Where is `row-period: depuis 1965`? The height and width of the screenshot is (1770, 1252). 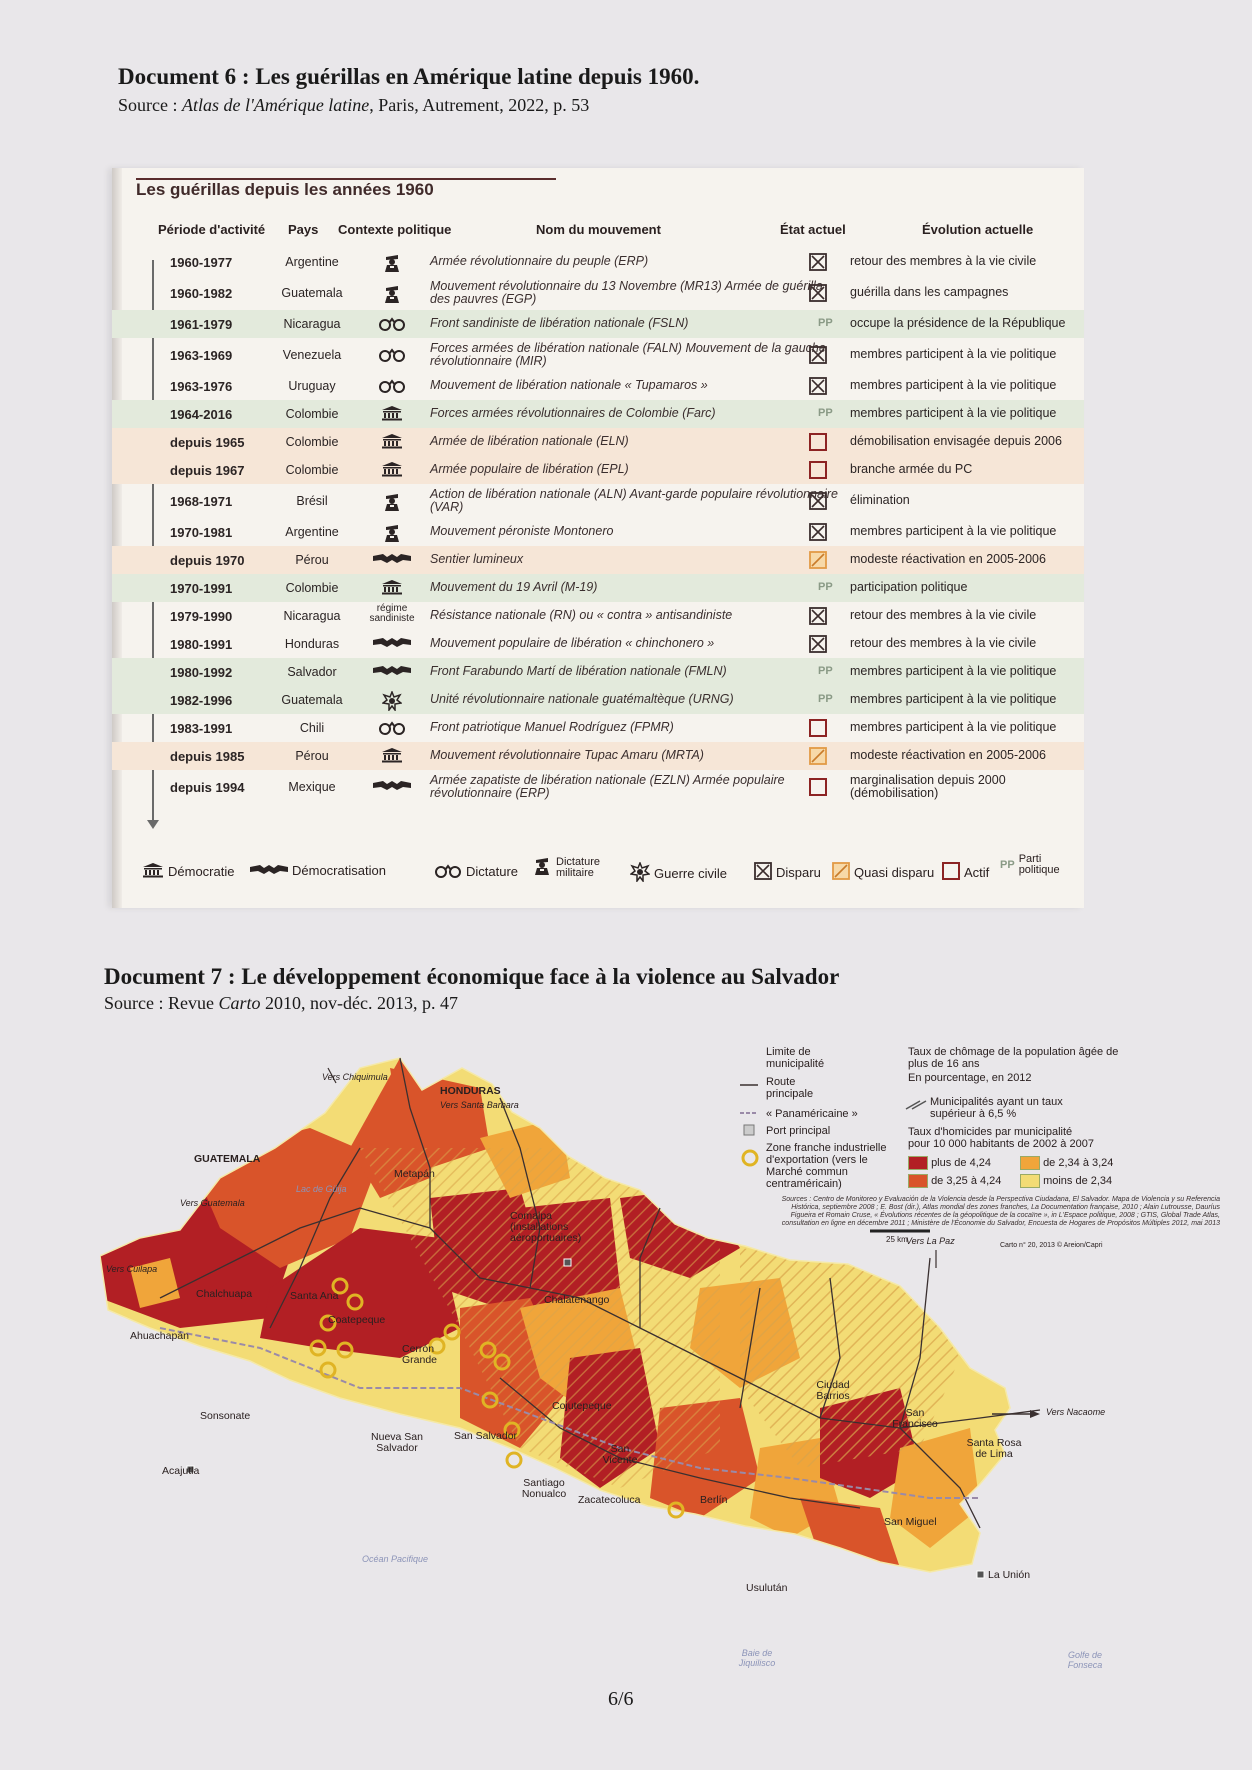
row-period: depuis 1965 is located at coordinates (207, 442).